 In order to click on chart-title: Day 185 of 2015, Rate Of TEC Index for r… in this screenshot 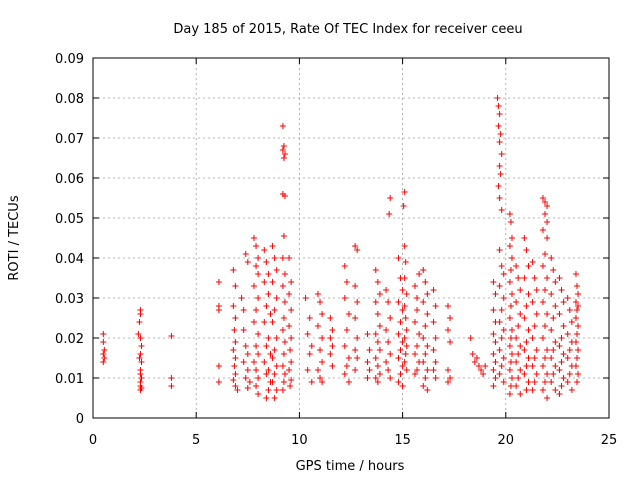, I will do `click(347, 29)`.